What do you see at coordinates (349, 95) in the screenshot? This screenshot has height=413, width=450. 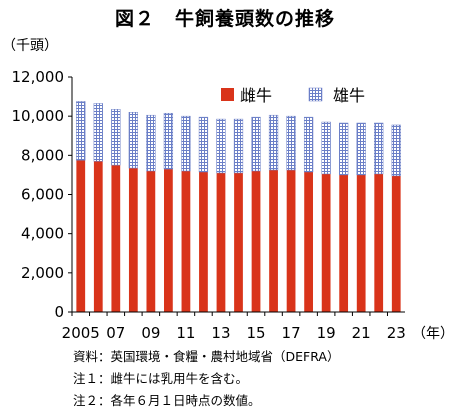 I see `legend-label-male: 雄牛` at bounding box center [349, 95].